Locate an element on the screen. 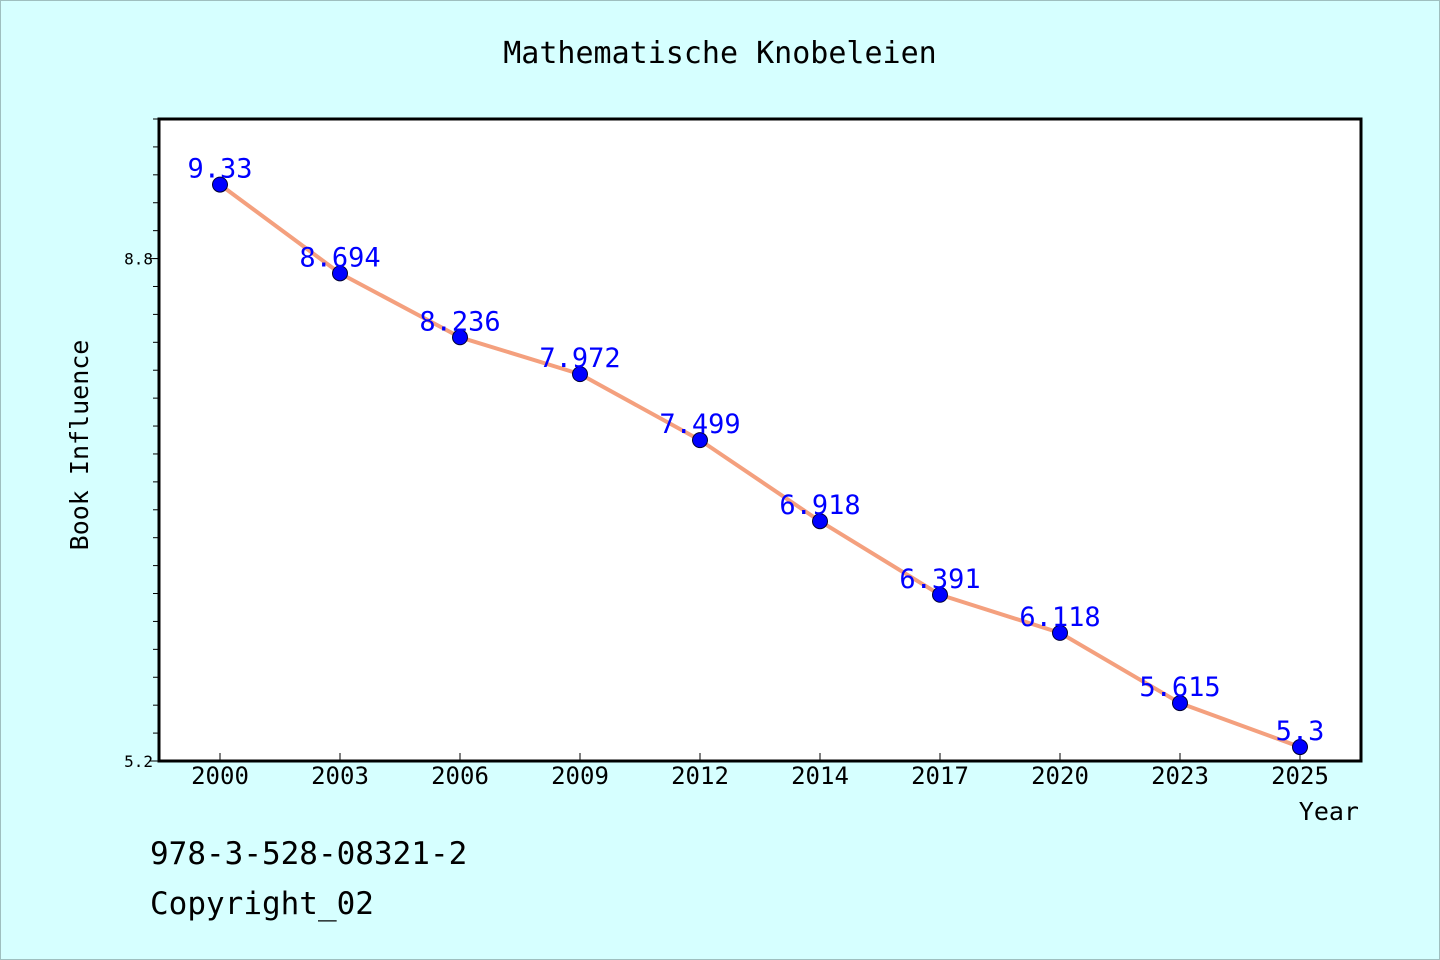 Image resolution: width=1440 pixels, height=960 pixels. x-tick-label: 2006 is located at coordinates (460, 776).